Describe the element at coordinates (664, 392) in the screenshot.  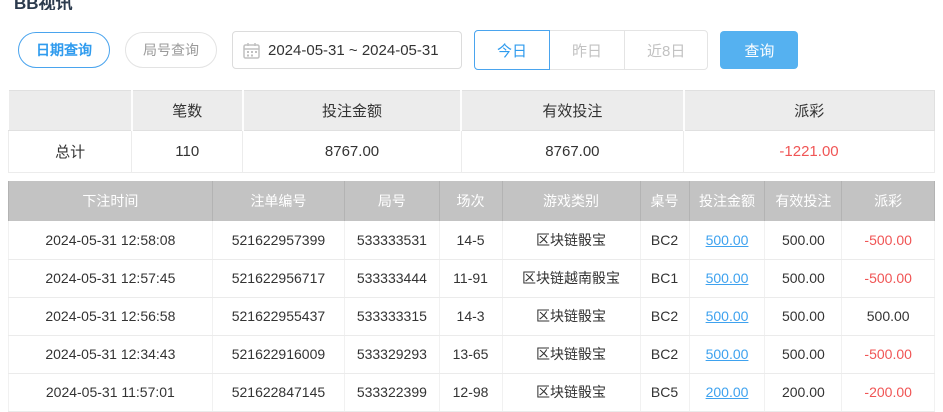
I see `table-no: BC5` at that location.